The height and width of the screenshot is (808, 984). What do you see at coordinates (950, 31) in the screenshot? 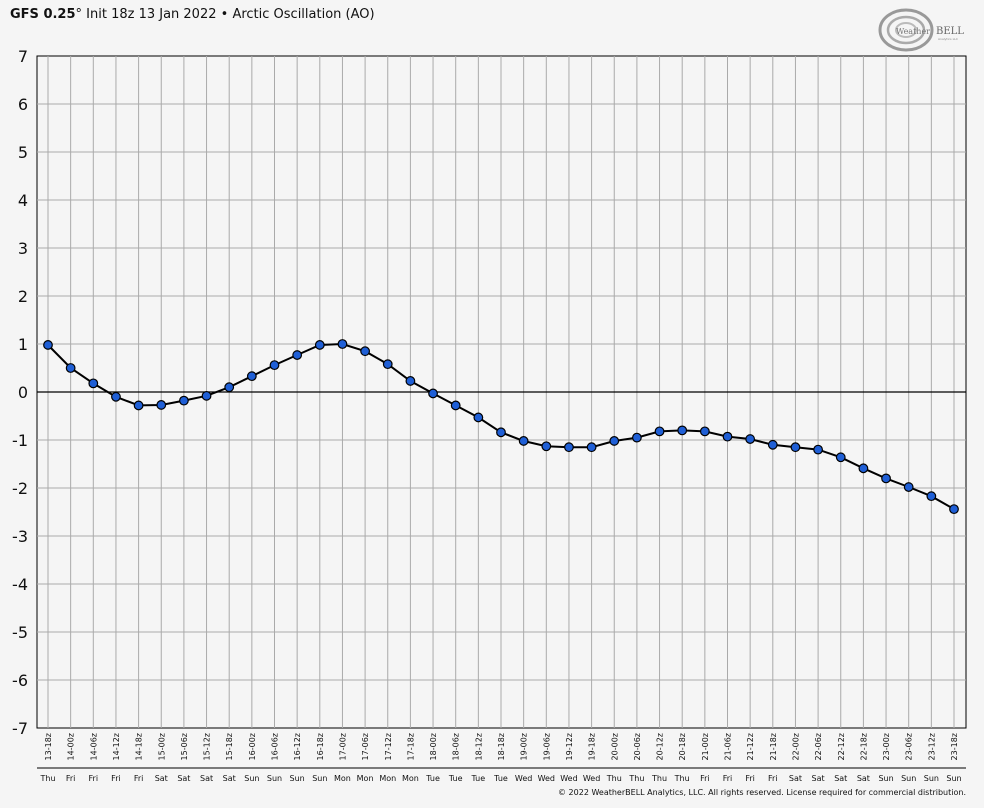
I see `svg-text: BELL` at bounding box center [950, 31].